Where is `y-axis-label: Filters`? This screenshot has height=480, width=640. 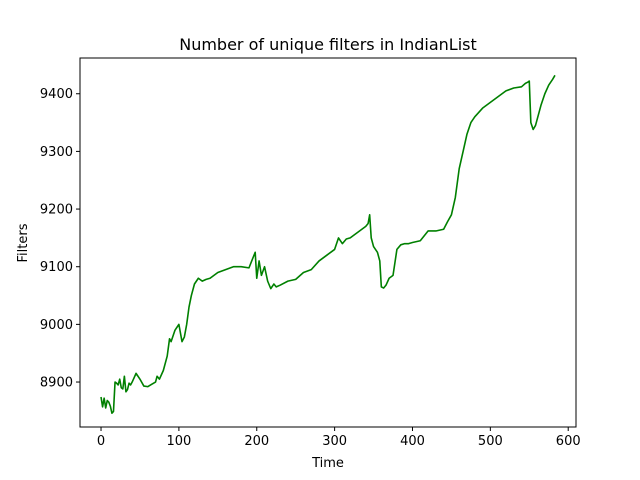
y-axis-label: Filters is located at coordinates (23, 242).